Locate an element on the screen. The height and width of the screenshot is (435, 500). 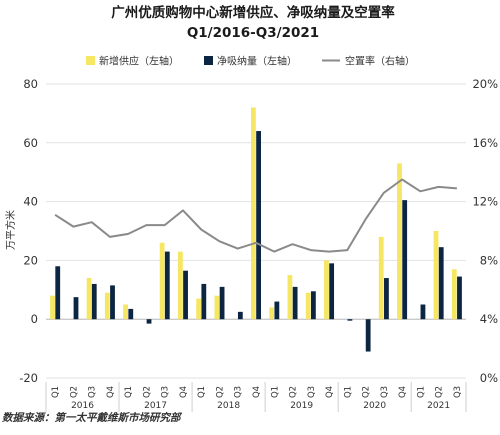
legend-swatch-supply is located at coordinates (90, 60).